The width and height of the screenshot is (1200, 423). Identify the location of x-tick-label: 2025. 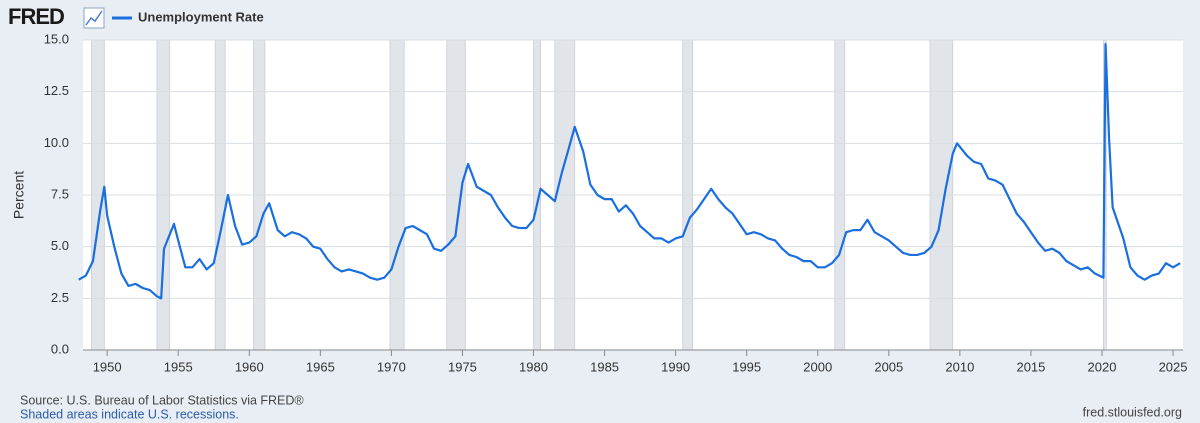
(1173, 366).